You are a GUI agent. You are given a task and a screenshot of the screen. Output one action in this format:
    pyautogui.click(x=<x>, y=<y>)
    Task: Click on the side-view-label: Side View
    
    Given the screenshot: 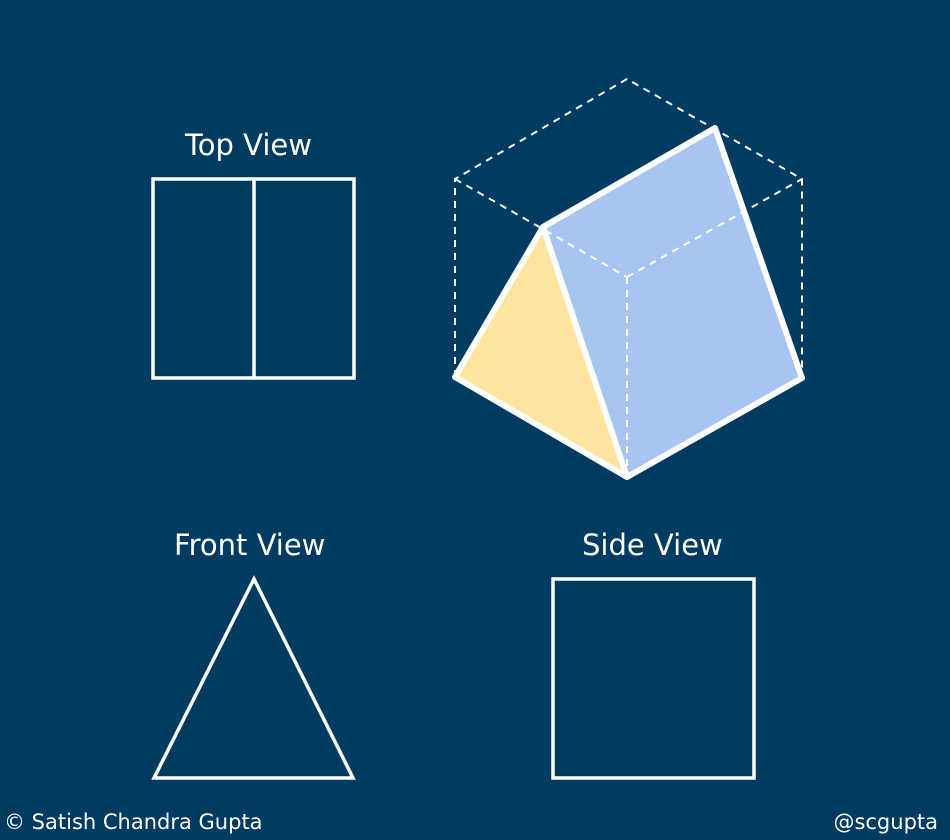 What is the action you would take?
    pyautogui.click(x=652, y=545)
    